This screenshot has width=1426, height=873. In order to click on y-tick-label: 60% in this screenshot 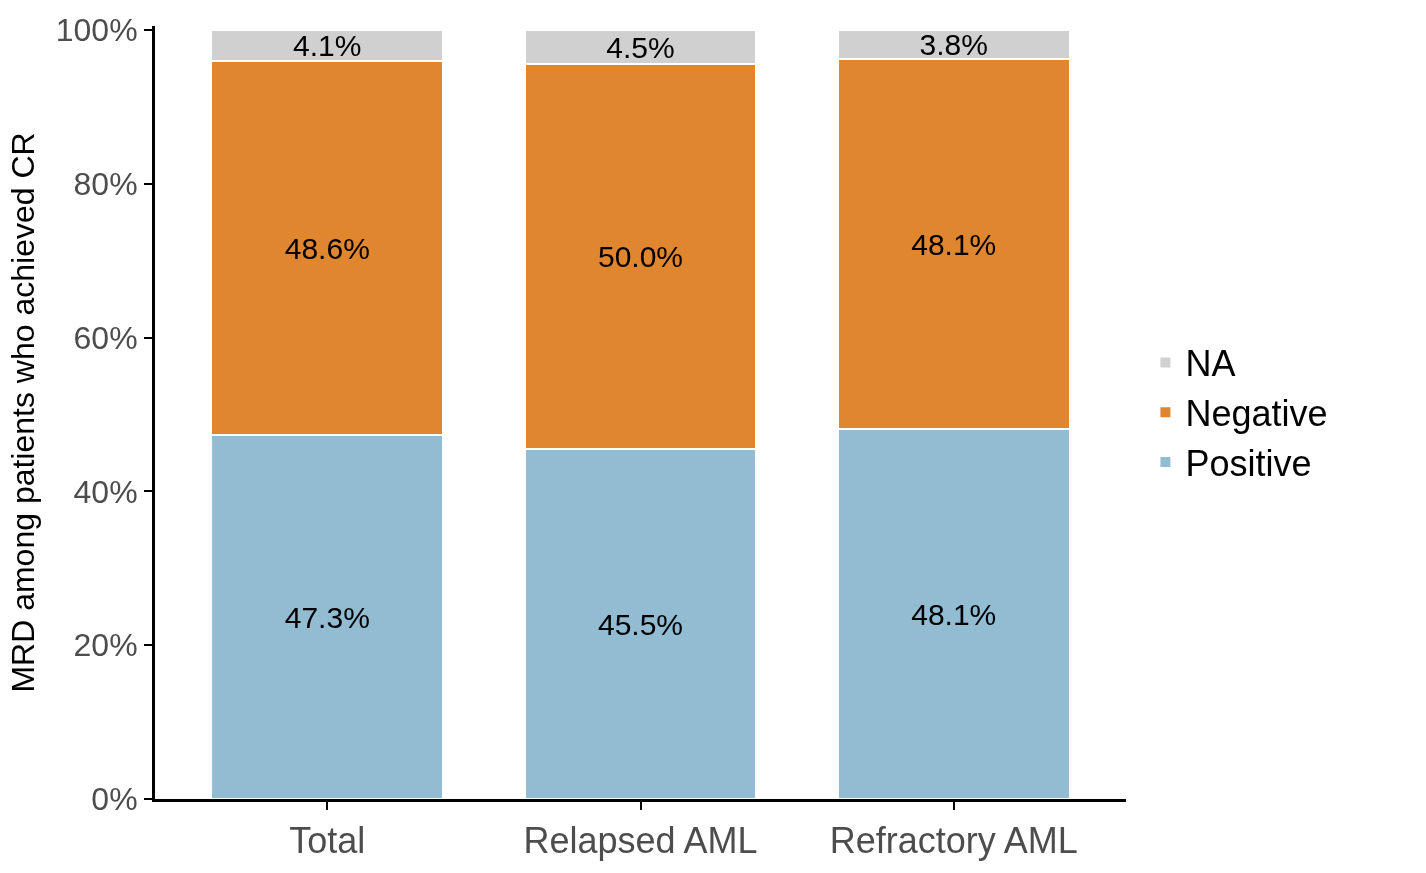, I will do `click(105, 337)`.